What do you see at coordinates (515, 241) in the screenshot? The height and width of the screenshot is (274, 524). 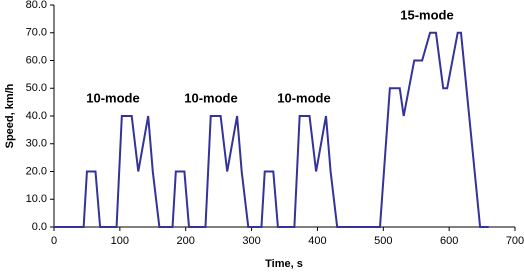 I see `x-tick-label: 700` at bounding box center [515, 241].